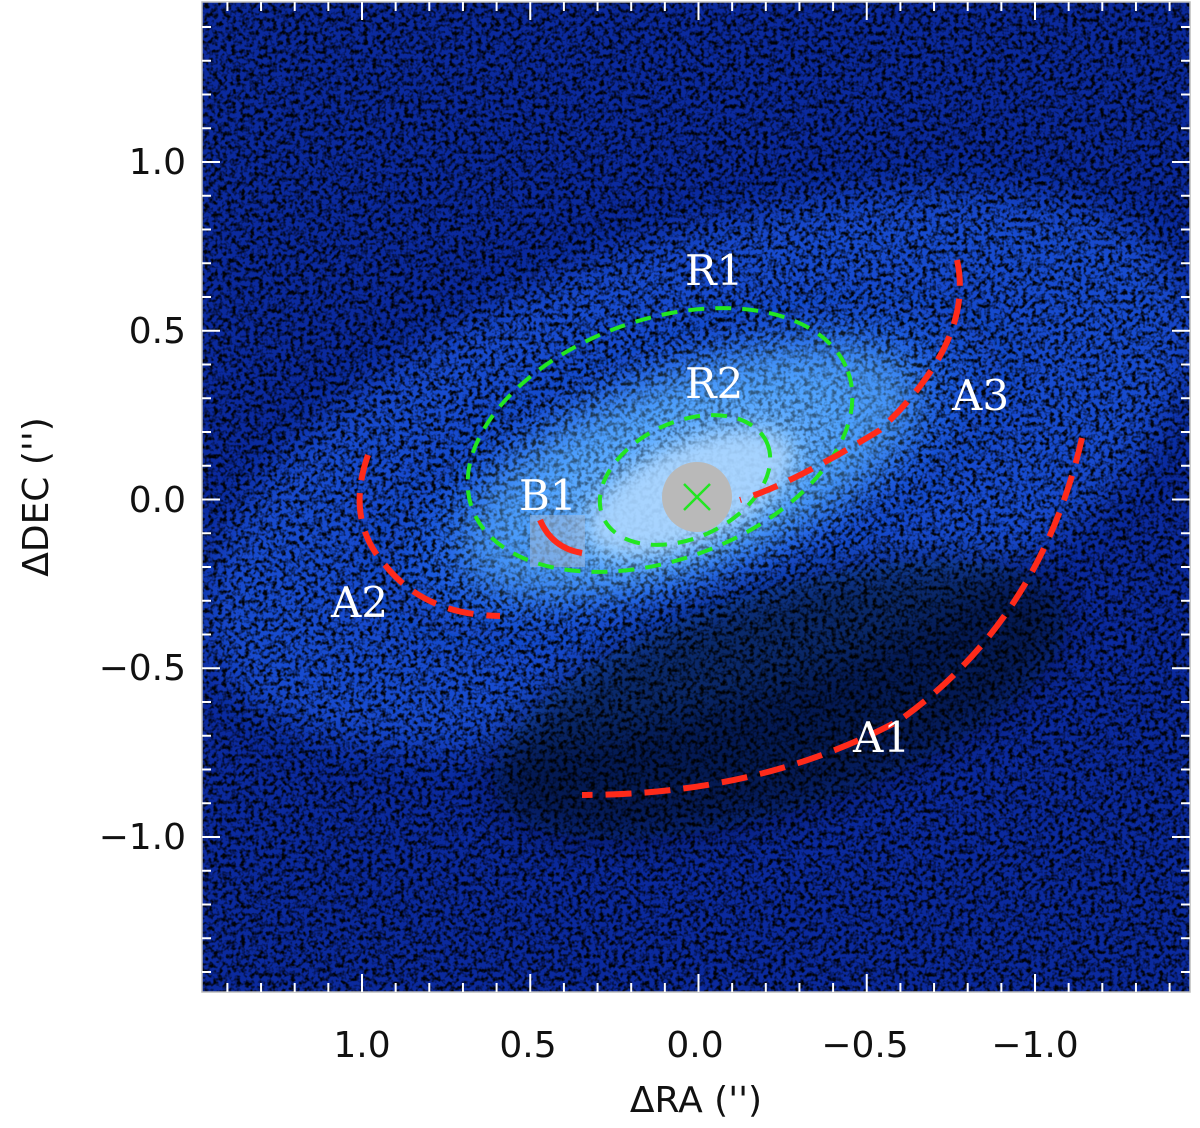 The width and height of the screenshot is (1200, 1128). What do you see at coordinates (157, 331) in the screenshot?
I see `y-tick-label: 0.5` at bounding box center [157, 331].